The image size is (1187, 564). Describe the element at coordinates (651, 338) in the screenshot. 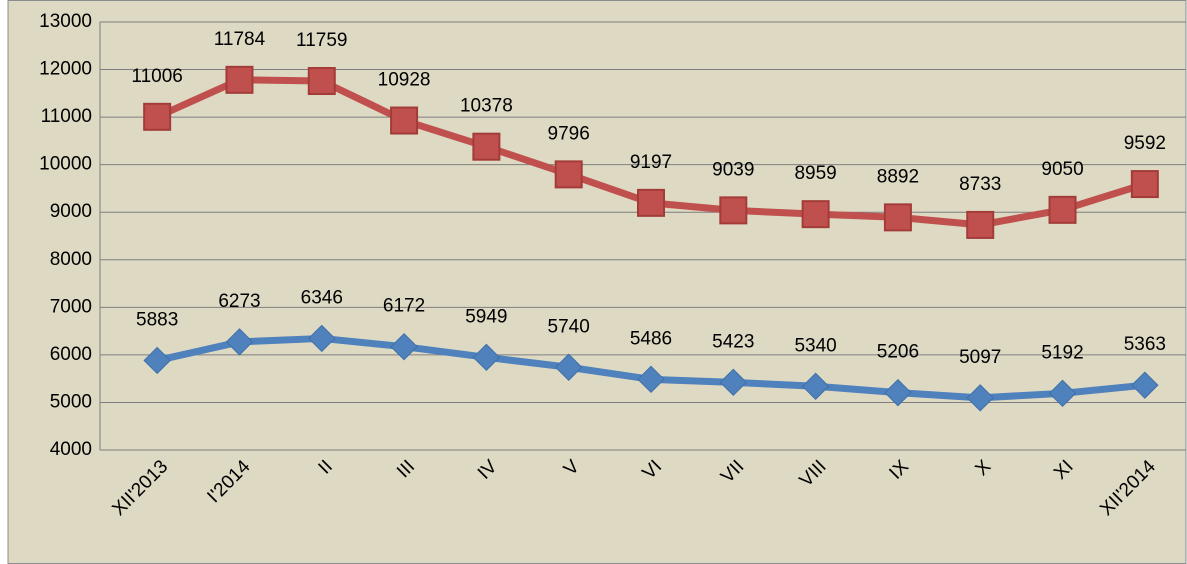

I see `data-label: 5486` at that location.